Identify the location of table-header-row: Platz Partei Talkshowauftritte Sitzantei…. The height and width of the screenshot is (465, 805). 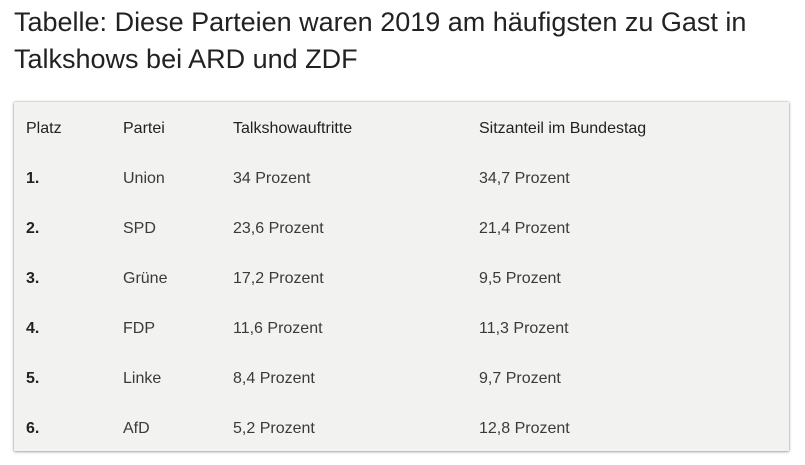
(401, 128).